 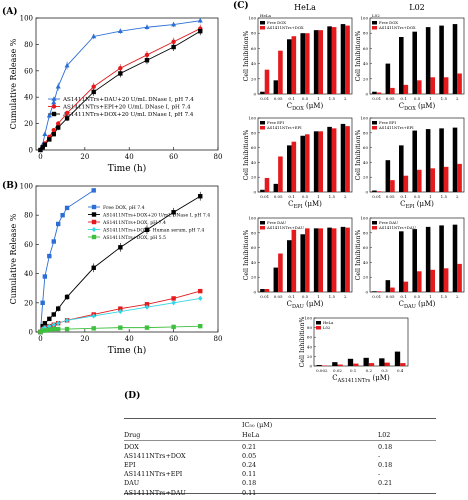 I want to click on x-axis-label: Time (h), so click(x=127, y=168).